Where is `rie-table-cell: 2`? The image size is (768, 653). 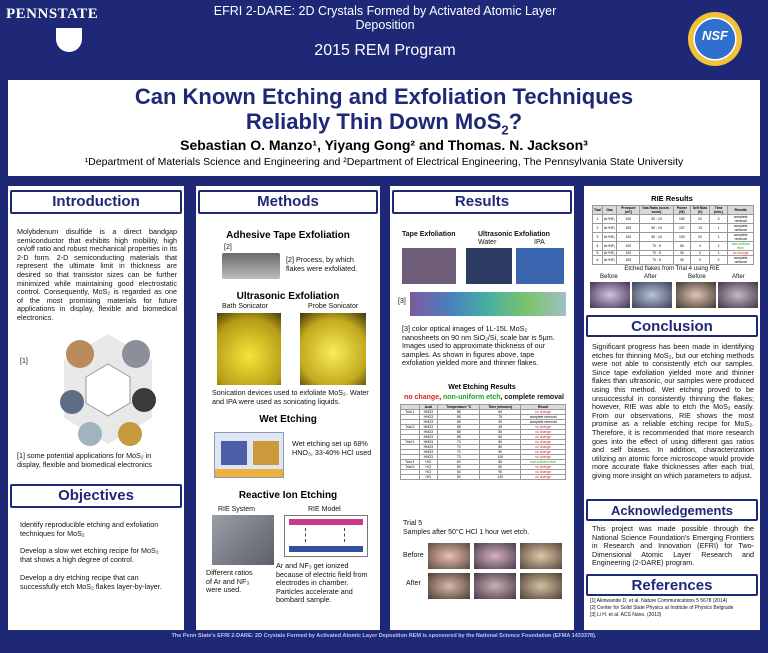
rie-table-cell: 2 is located at coordinates (597, 228).